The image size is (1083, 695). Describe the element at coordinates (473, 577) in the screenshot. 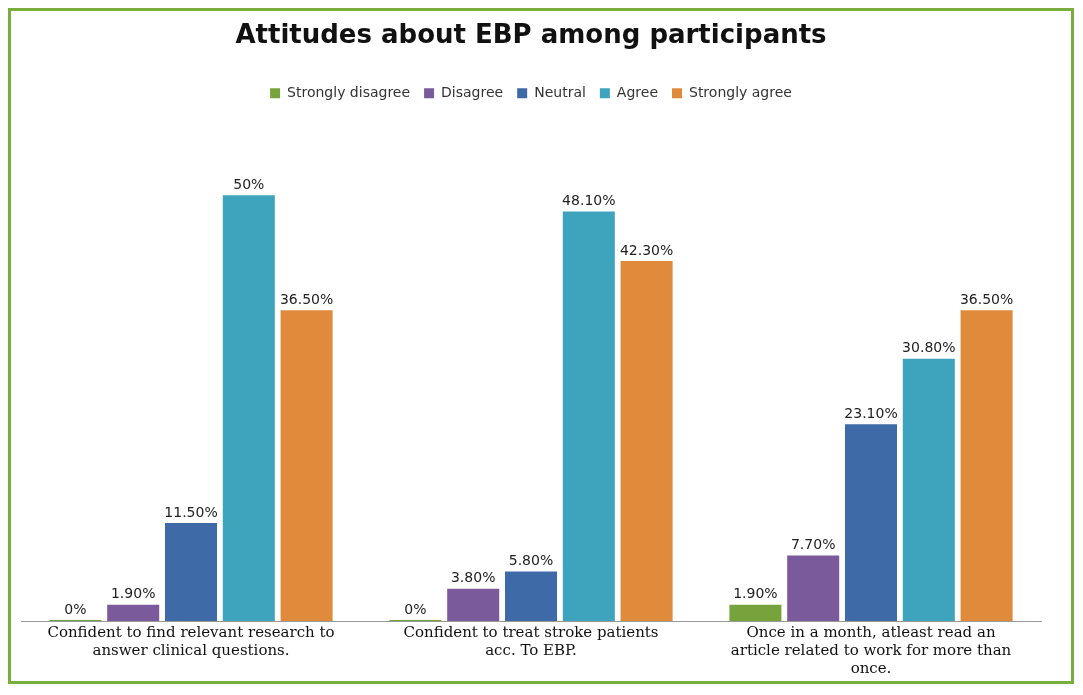

I see `data-label: 3.80%` at that location.